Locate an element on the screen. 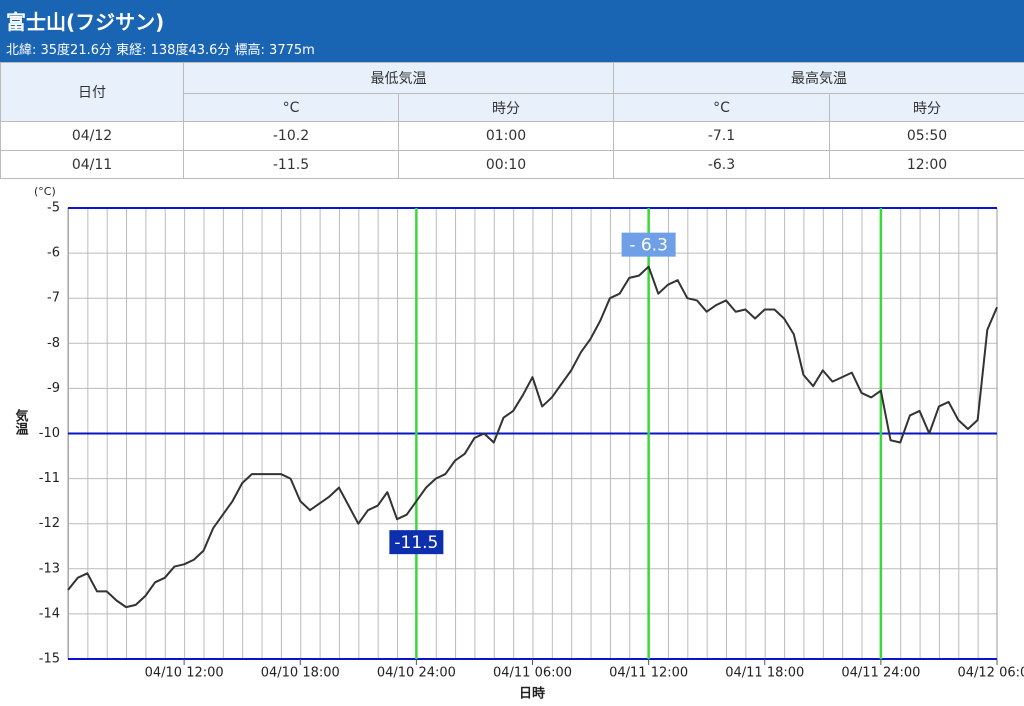 This screenshot has width=1024, height=706. cell: 01:00 is located at coordinates (506, 136).